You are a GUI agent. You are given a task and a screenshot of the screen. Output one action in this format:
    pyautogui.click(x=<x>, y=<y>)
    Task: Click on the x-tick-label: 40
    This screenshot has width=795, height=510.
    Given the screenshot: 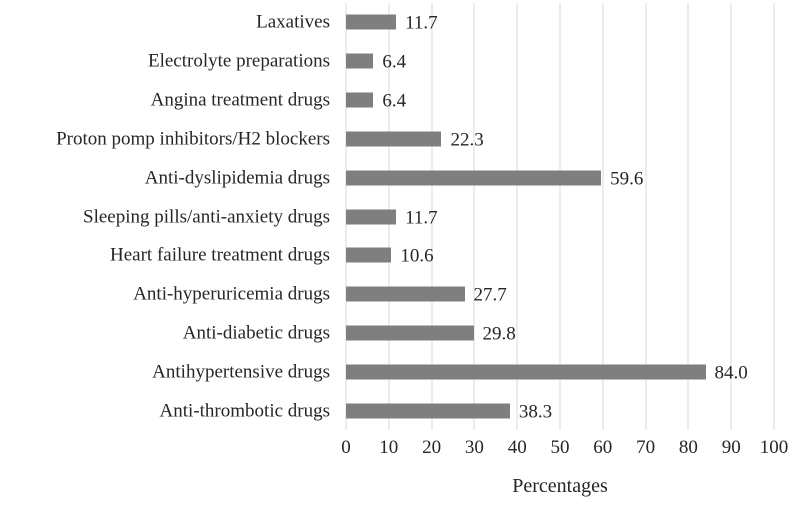 What is the action you would take?
    pyautogui.click(x=517, y=447)
    